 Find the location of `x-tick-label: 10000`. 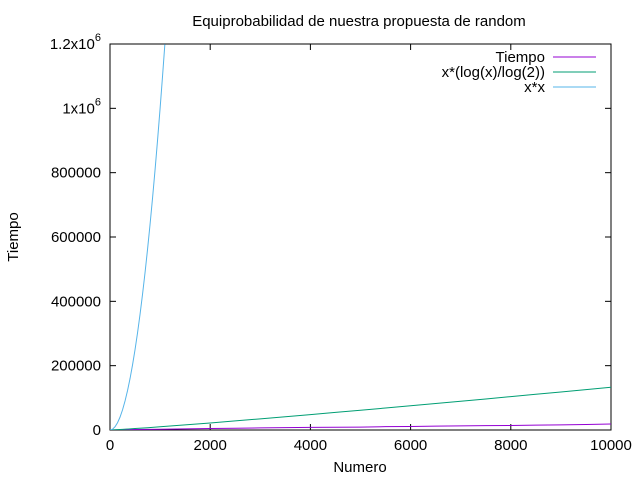

x-tick-label: 10000 is located at coordinates (611, 445).